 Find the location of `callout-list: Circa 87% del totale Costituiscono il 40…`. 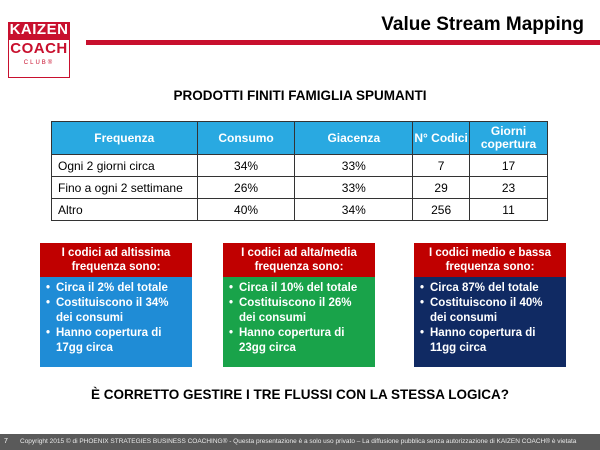

callout-list: Circa 87% del totale Costituiscono il 40… is located at coordinates (491, 318).